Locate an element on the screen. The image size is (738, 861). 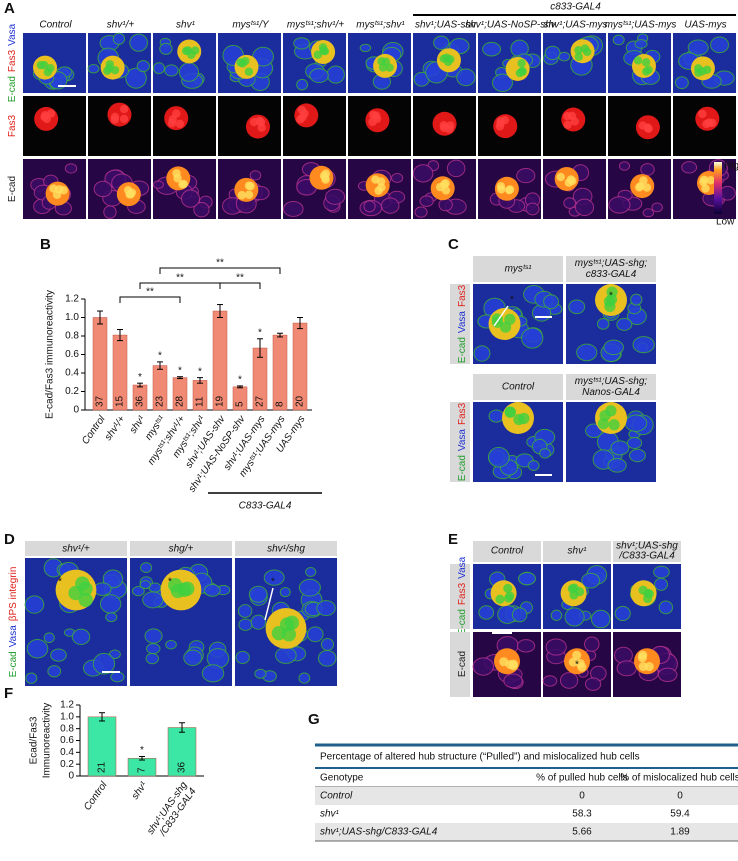
table-header: Genotype is located at coordinates (342, 778).